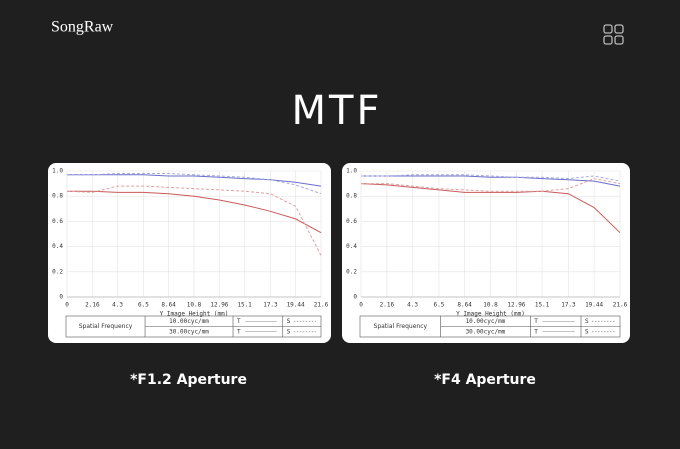 The width and height of the screenshot is (680, 449). I want to click on brand: SongRaw, so click(82, 27).